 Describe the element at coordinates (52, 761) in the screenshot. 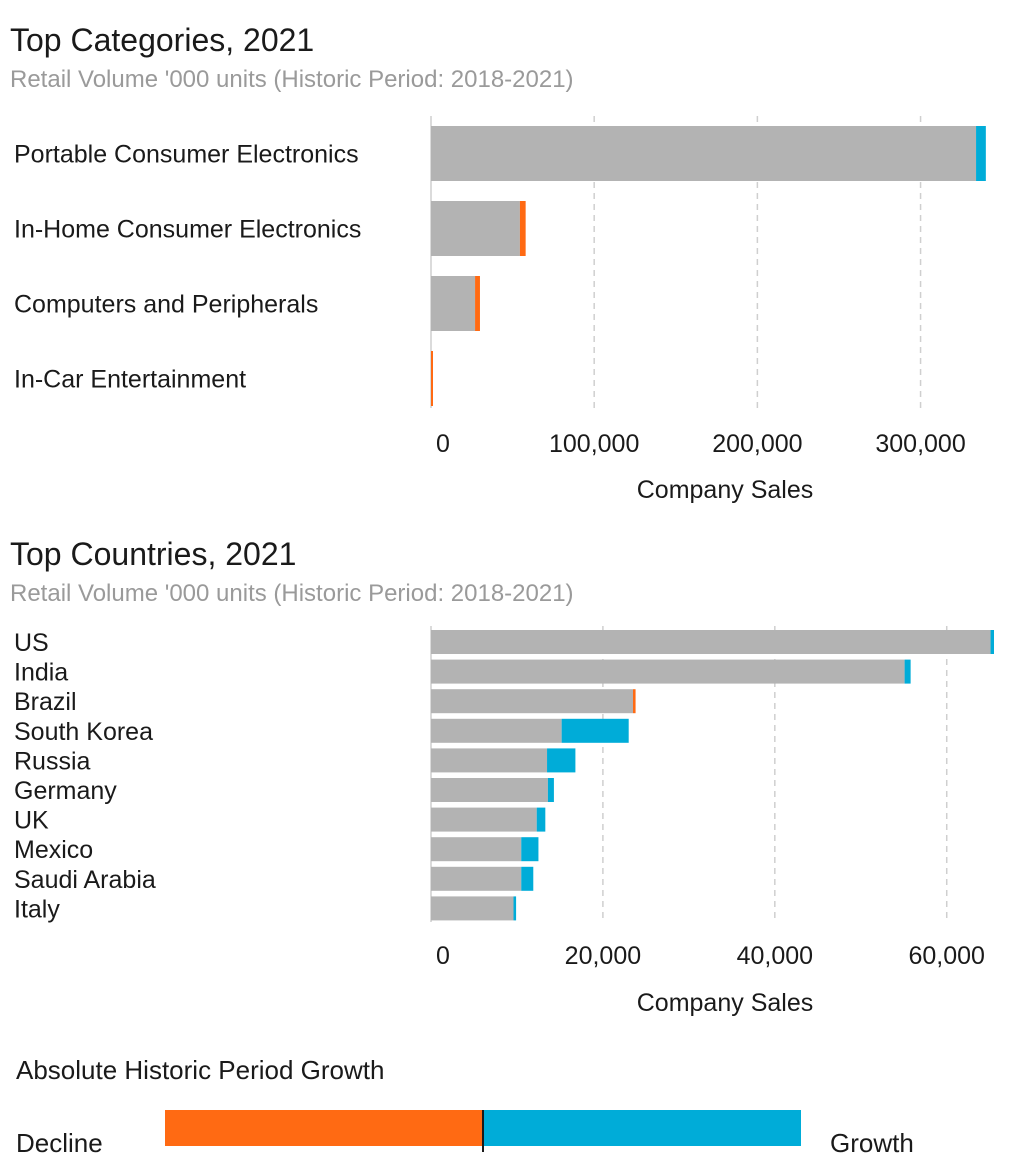

I see `category-label: Russia` at that location.